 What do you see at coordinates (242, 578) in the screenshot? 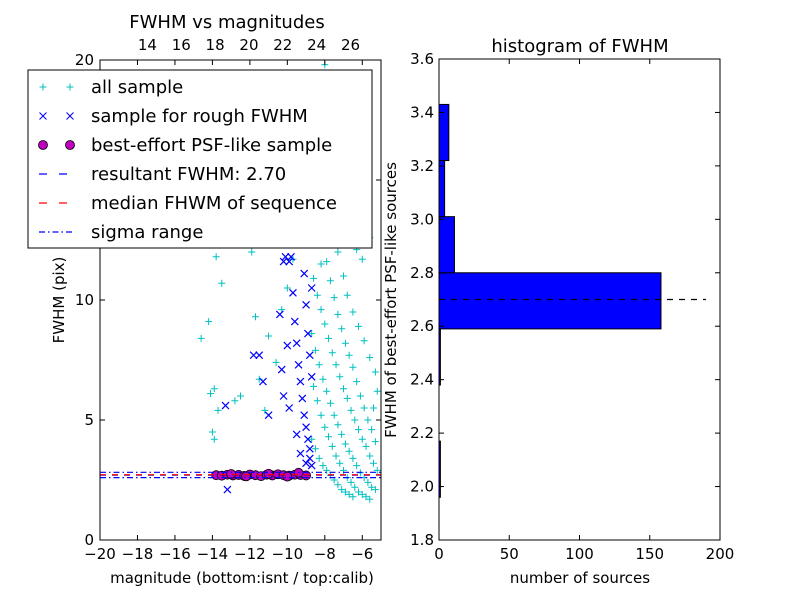
I see `scatter-x-label: magnitude (bottom:isnt / top:calib)` at bounding box center [242, 578].